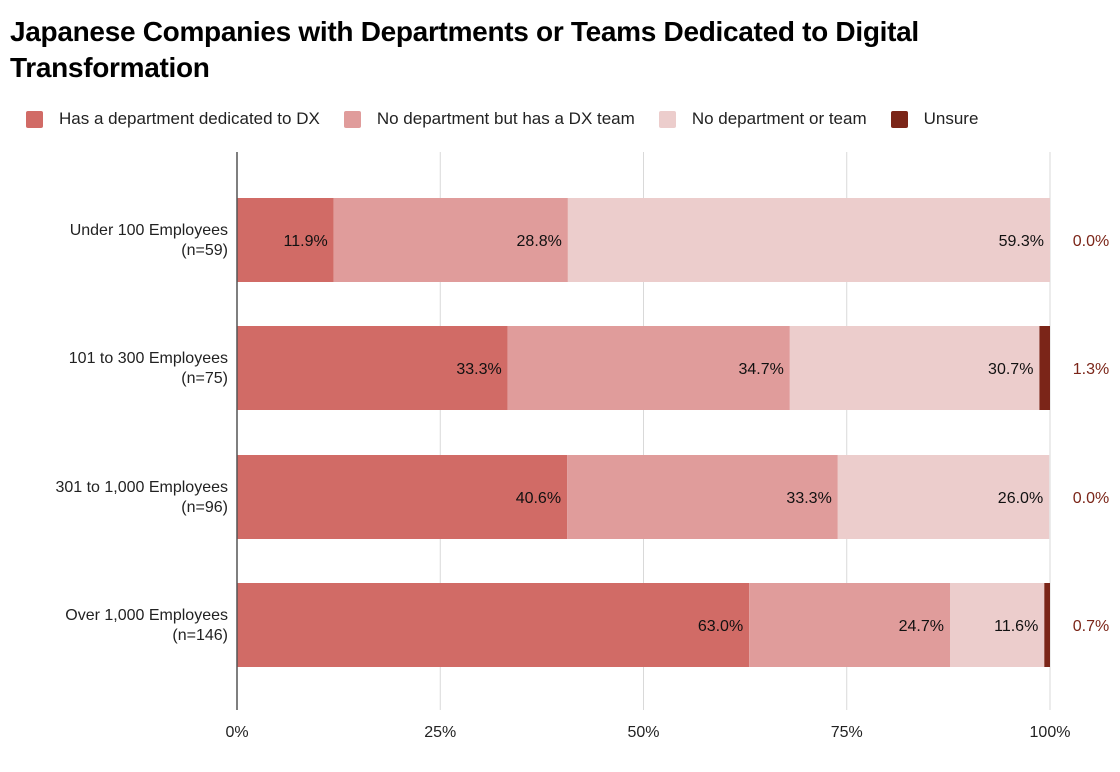 Image resolution: width=1120 pixels, height=772 pixels. I want to click on y-category-label: Over 1,000 Employees, so click(146, 615).